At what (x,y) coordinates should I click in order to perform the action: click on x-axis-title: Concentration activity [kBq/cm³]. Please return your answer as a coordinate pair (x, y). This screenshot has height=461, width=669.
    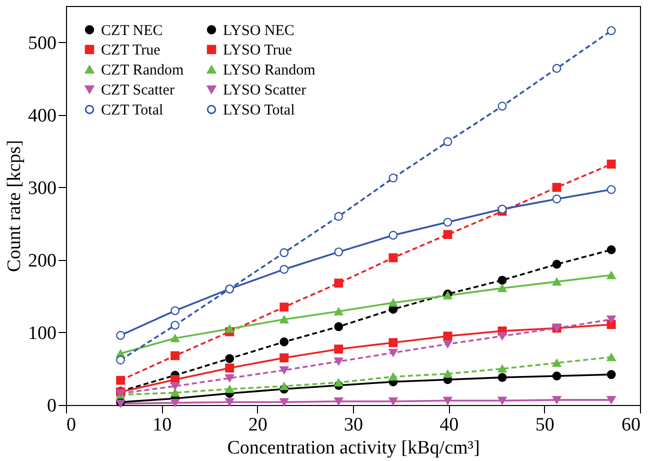
    Looking at the image, I should click on (353, 448).